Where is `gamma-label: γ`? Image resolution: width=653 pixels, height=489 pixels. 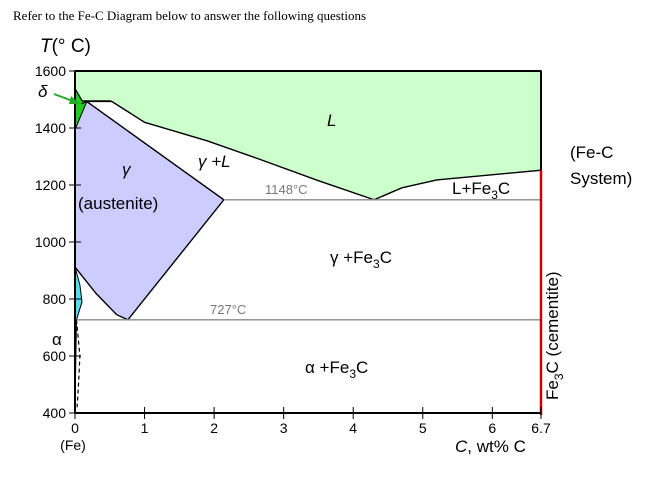 gamma-label: γ is located at coordinates (127, 169).